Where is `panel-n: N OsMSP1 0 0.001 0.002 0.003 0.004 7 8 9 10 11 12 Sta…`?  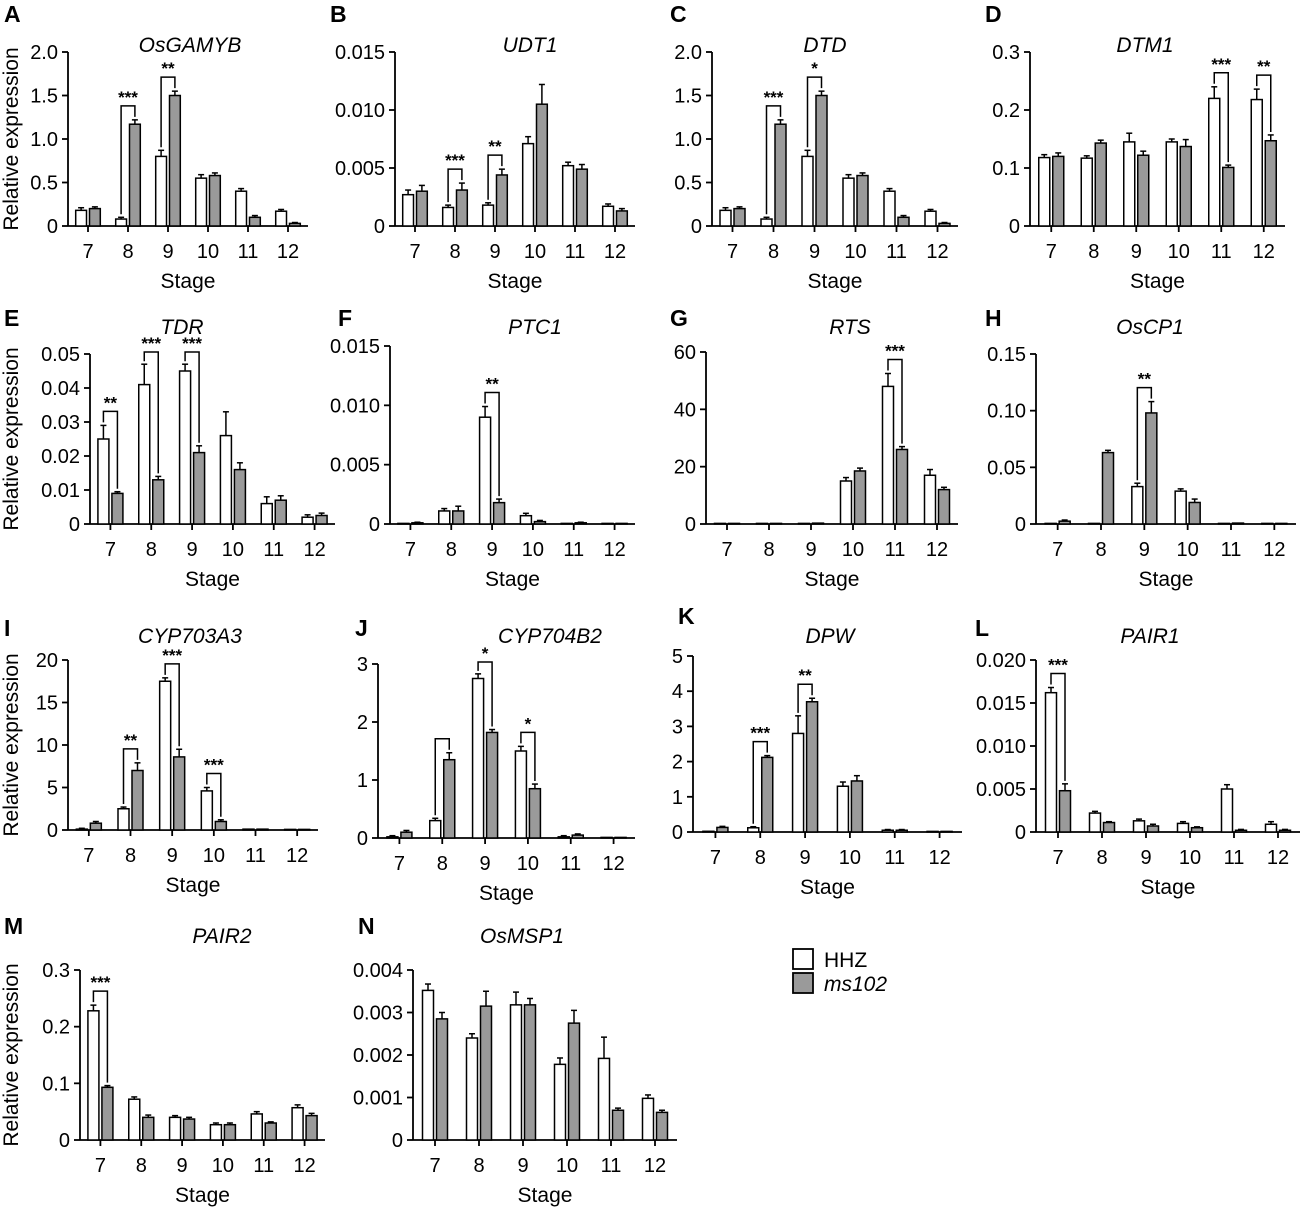 panel-n: N OsMSP1 0 0.001 0.002 0.003 0.004 7 8 9 10 11 12 Sta… is located at coordinates (515, 1060).